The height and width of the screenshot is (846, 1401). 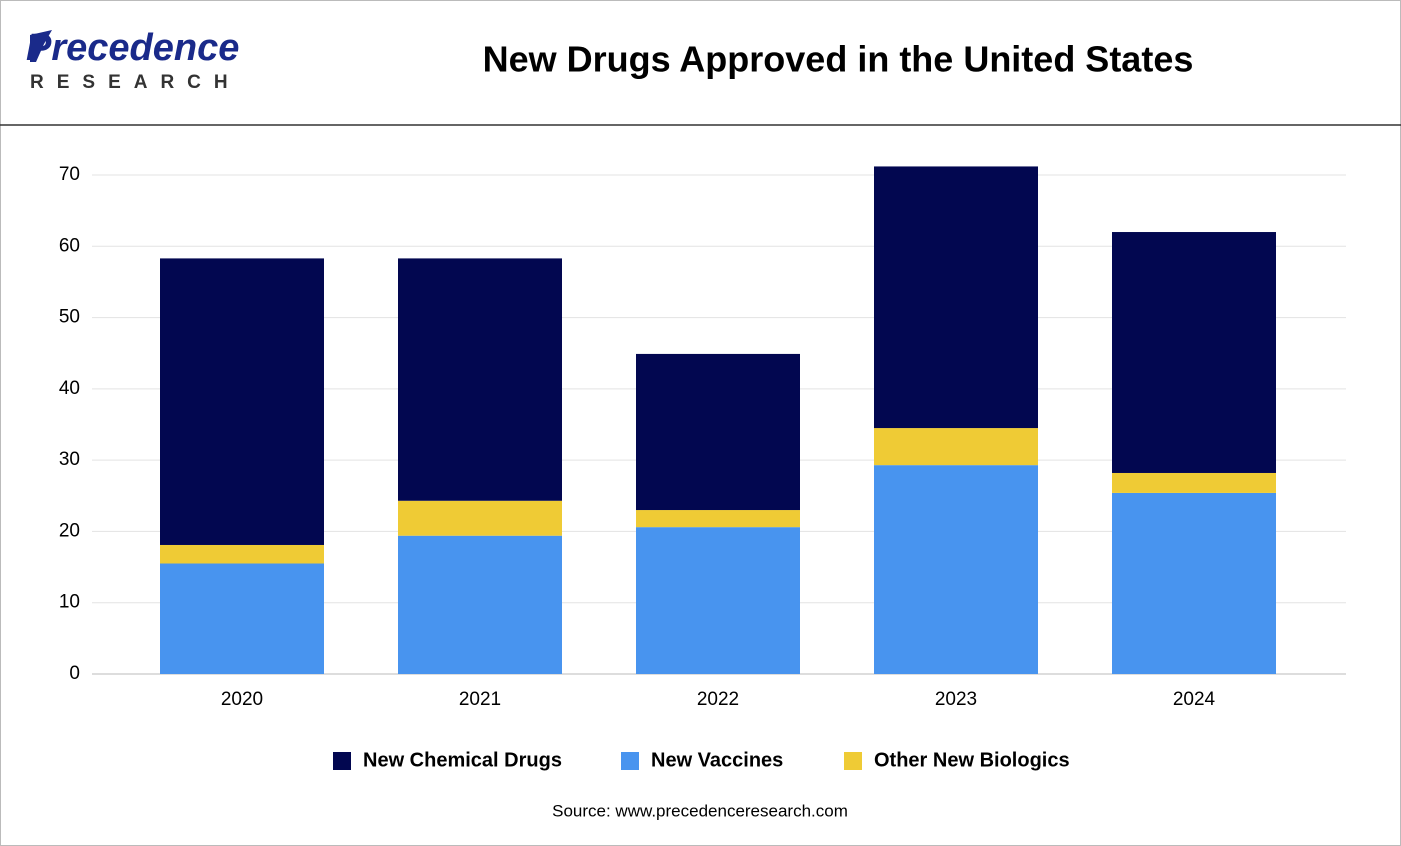 I want to click on source: Source: www.precedenceresearch.com, so click(x=700, y=810).